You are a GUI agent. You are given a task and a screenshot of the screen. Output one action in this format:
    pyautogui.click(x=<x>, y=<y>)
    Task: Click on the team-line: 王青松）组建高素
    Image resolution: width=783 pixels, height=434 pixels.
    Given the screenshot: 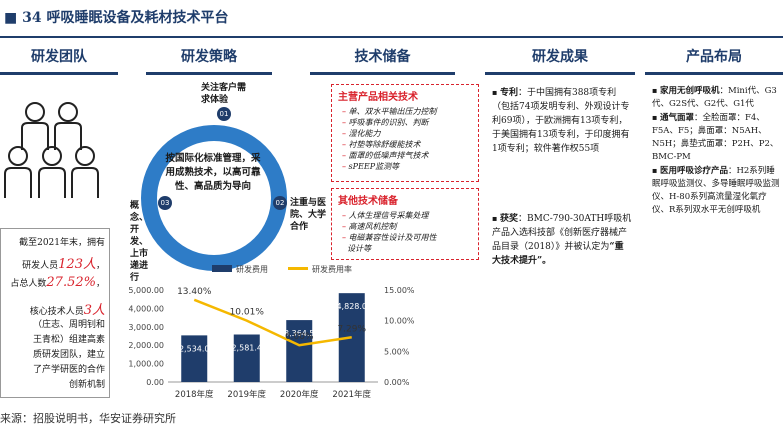 What is the action you would take?
    pyautogui.click(x=68, y=340)
    